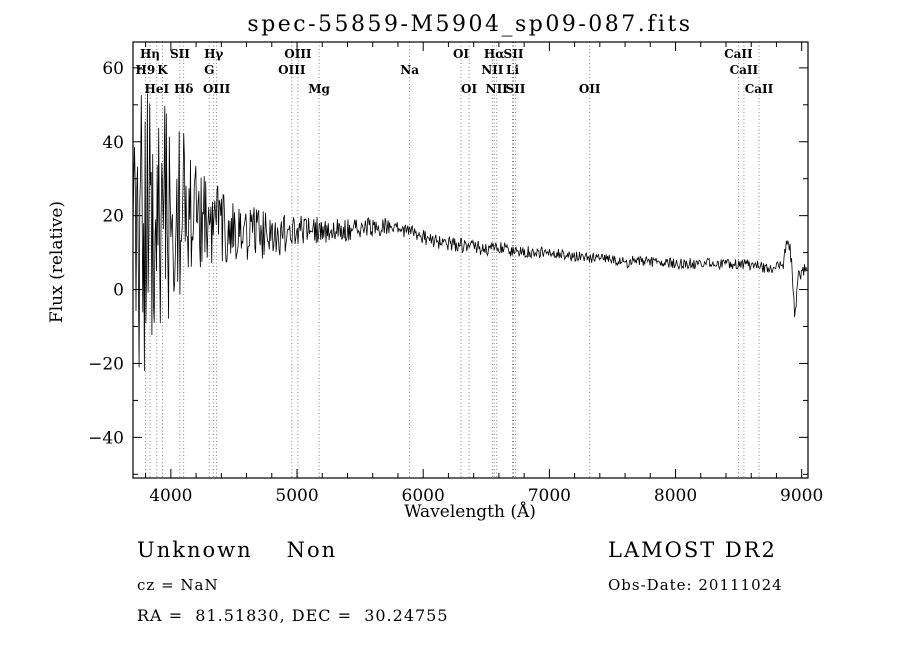  I want to click on x-axis-label: Wavelength (Å), so click(470, 511).